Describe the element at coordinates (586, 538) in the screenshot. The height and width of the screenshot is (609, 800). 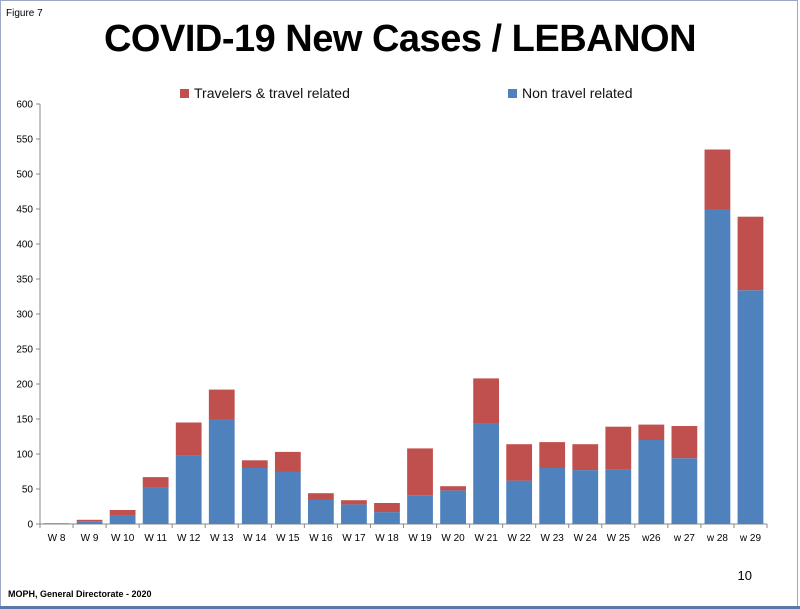
I see `x-tick-label: W 24` at that location.